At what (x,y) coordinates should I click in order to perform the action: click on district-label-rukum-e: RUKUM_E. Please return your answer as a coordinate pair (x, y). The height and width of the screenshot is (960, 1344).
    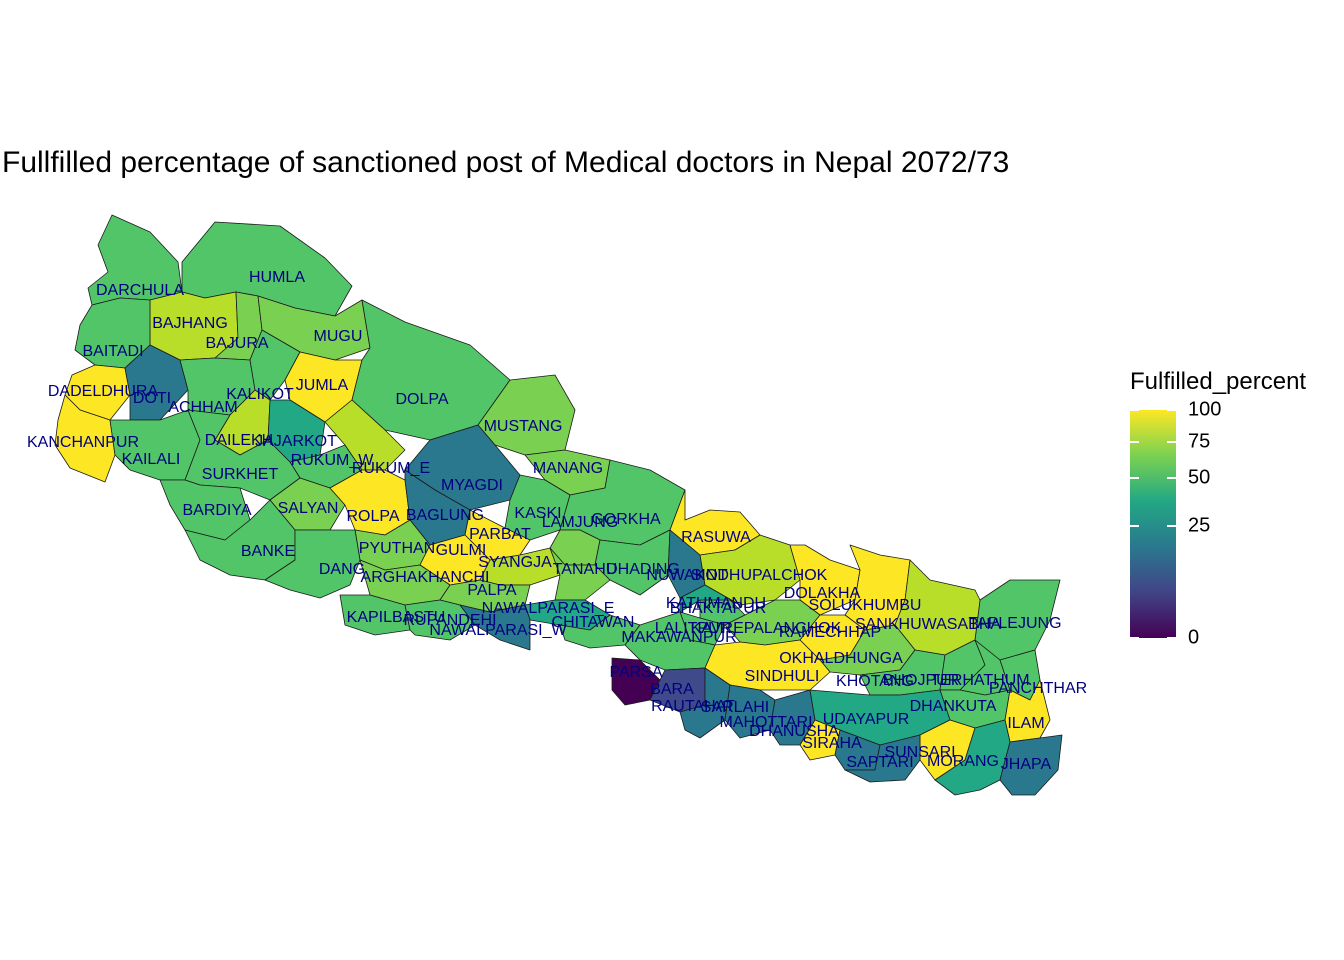
    Looking at the image, I should click on (391, 468).